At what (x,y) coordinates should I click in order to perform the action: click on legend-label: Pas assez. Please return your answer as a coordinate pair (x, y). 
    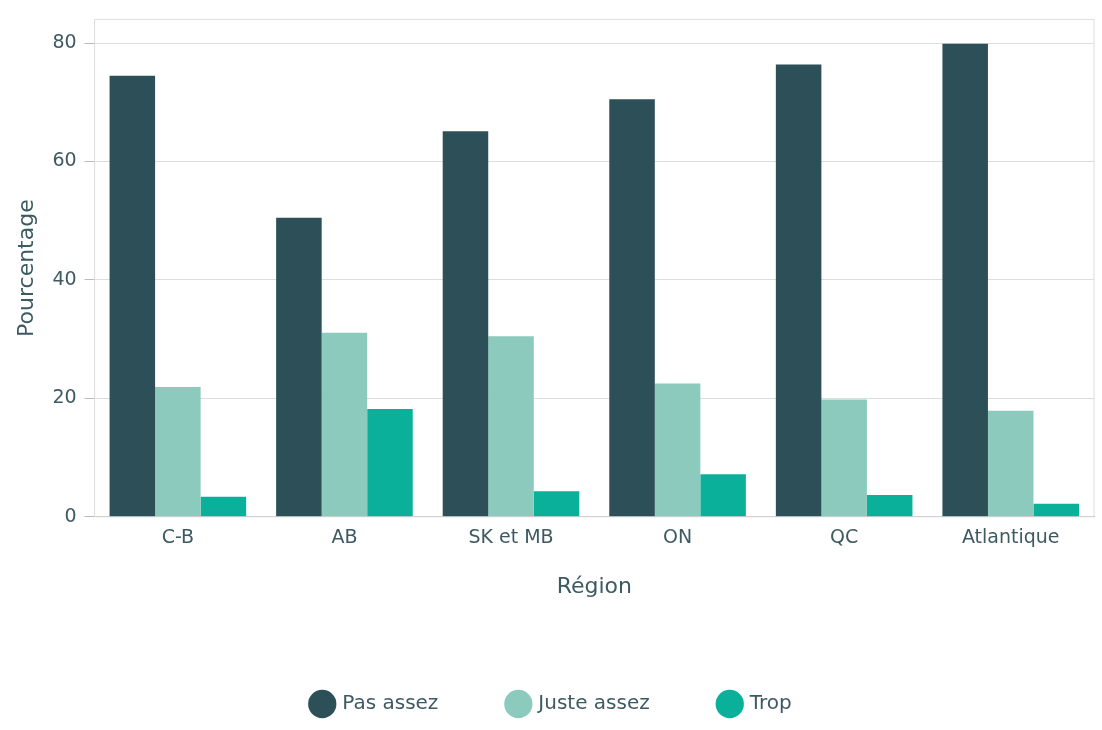
    Looking at the image, I should click on (390, 702).